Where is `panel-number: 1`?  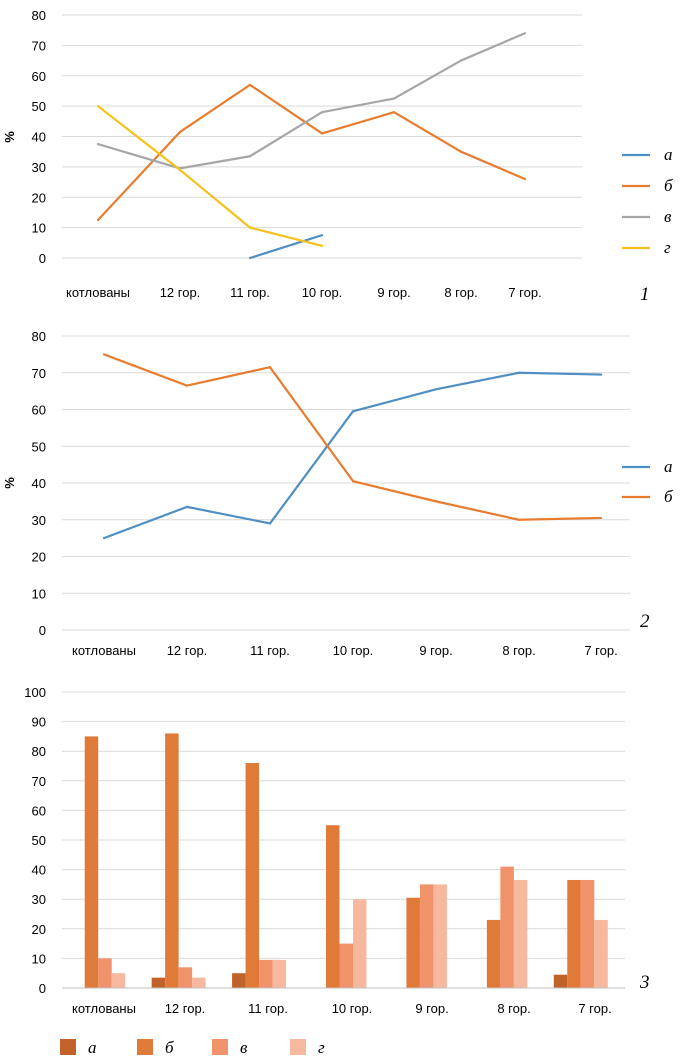
panel-number: 1 is located at coordinates (645, 294).